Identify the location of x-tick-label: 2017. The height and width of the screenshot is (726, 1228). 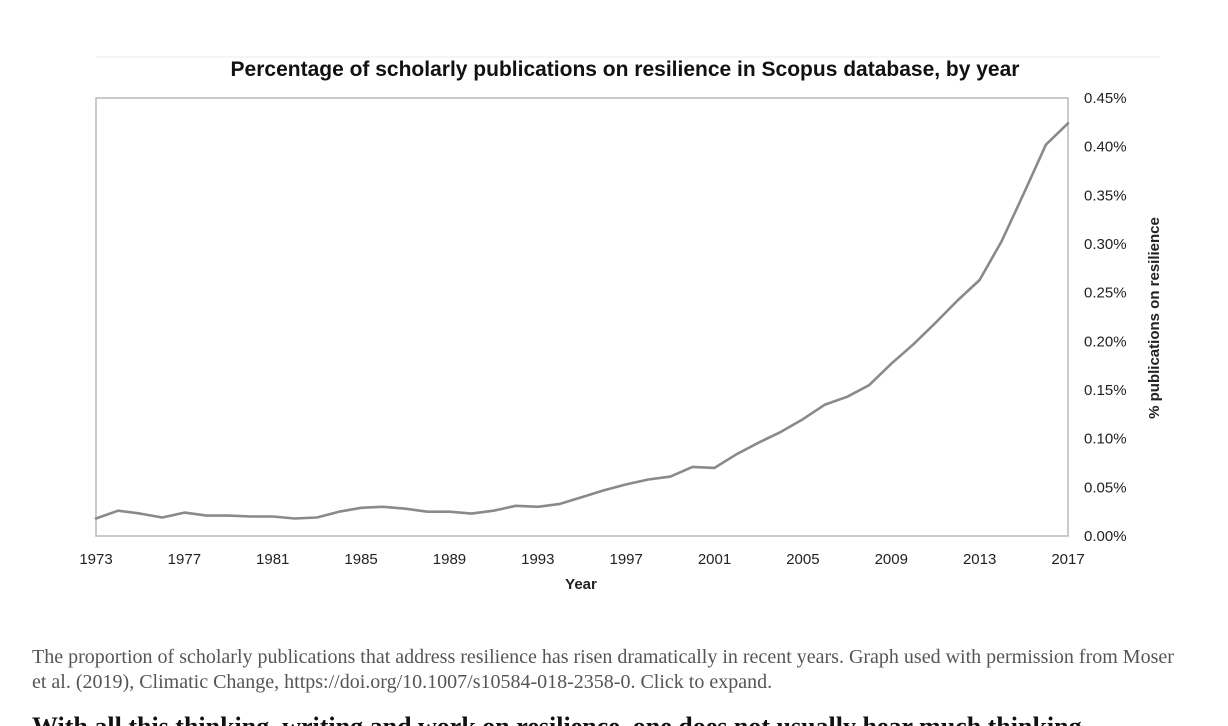
(1067, 559).